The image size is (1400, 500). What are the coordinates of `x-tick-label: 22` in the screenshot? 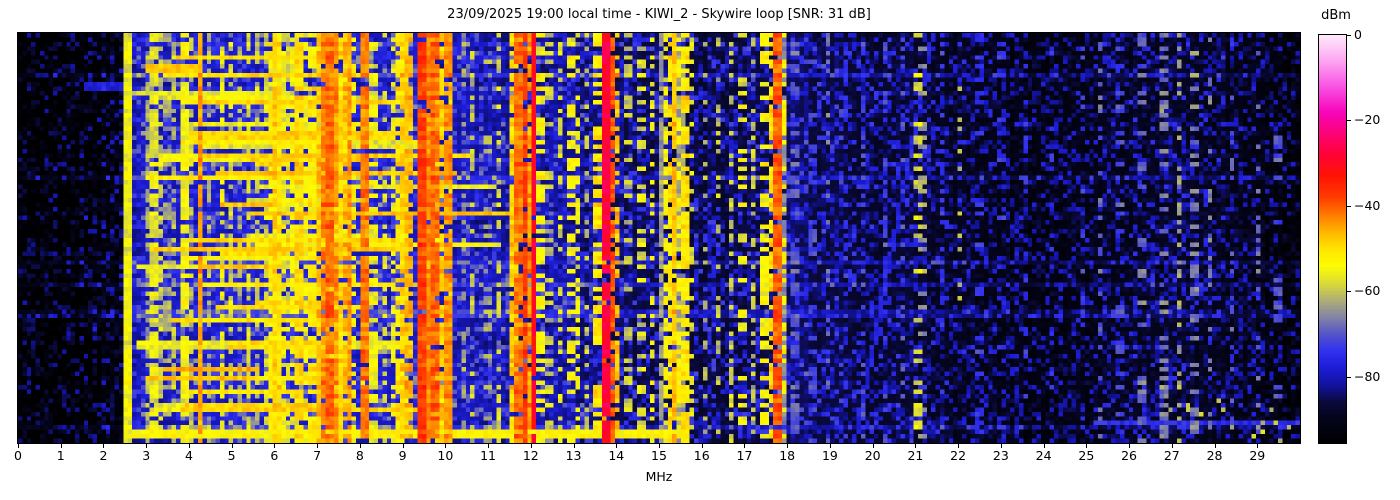 It's located at (958, 455).